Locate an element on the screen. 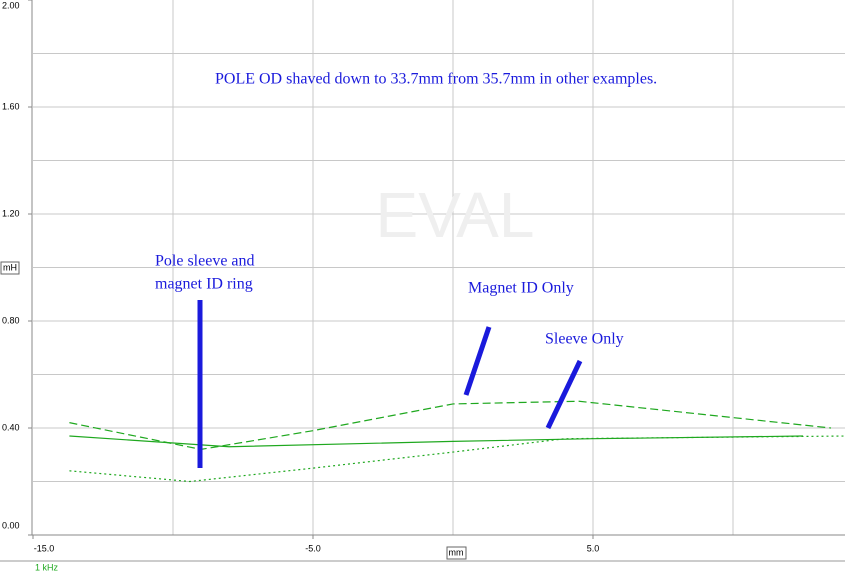  x-tick-label: -15.0 is located at coordinates (44, 548).